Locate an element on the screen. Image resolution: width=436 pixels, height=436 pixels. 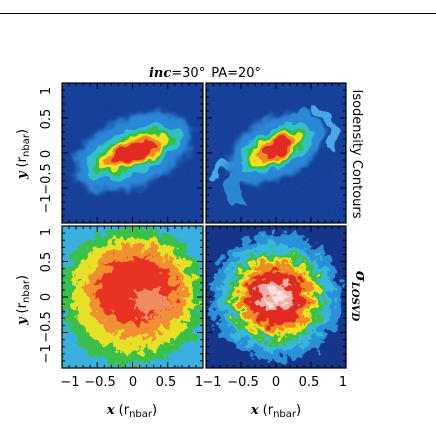
panel-br-dispersion is located at coordinates (276, 297).